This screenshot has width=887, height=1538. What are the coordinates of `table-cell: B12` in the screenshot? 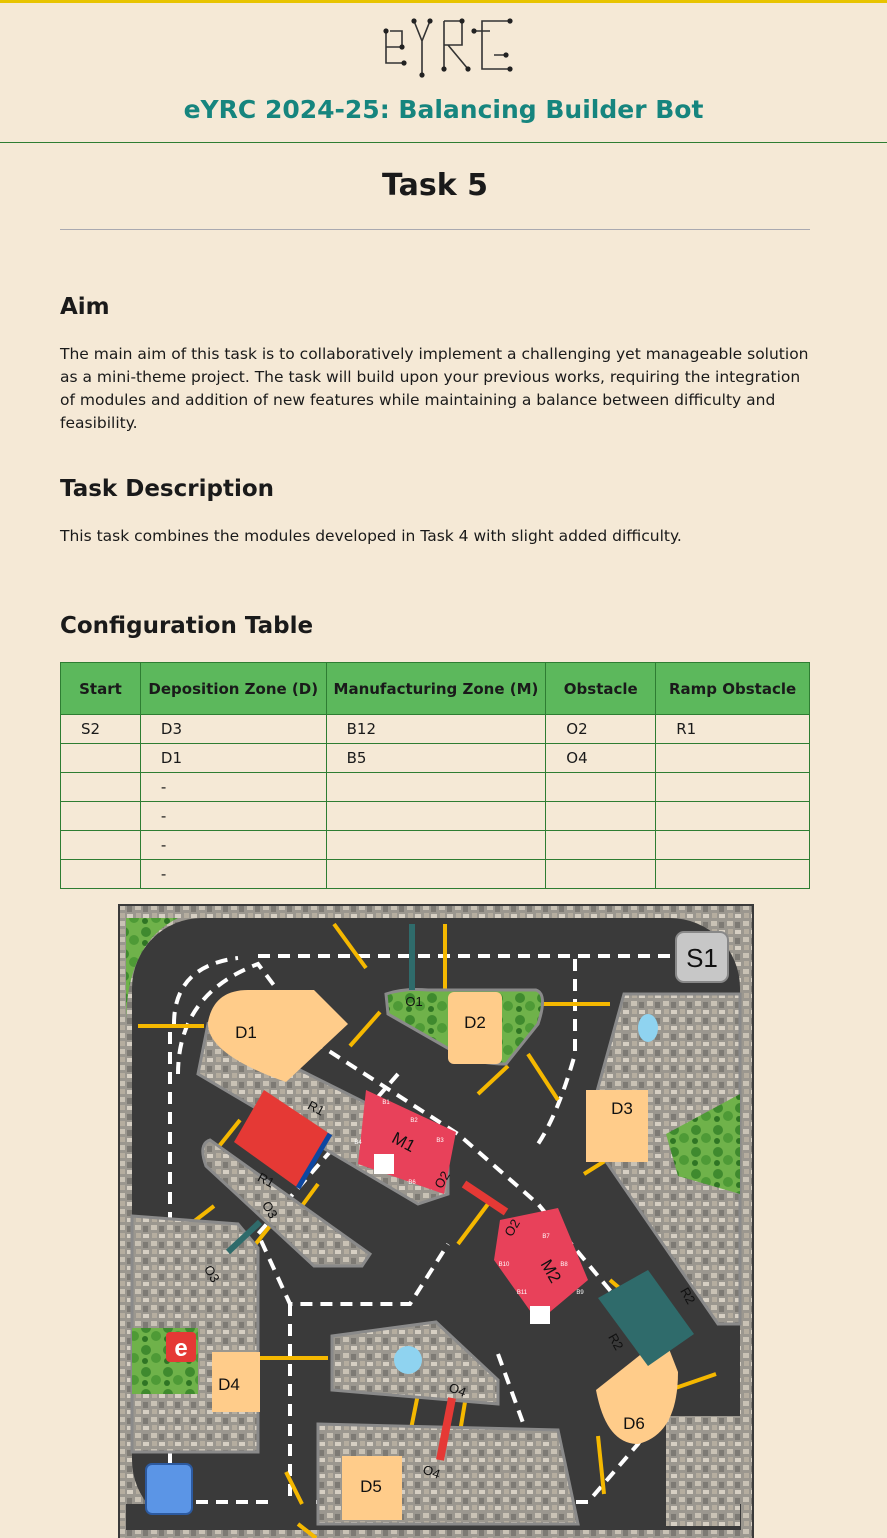 It's located at (436, 729).